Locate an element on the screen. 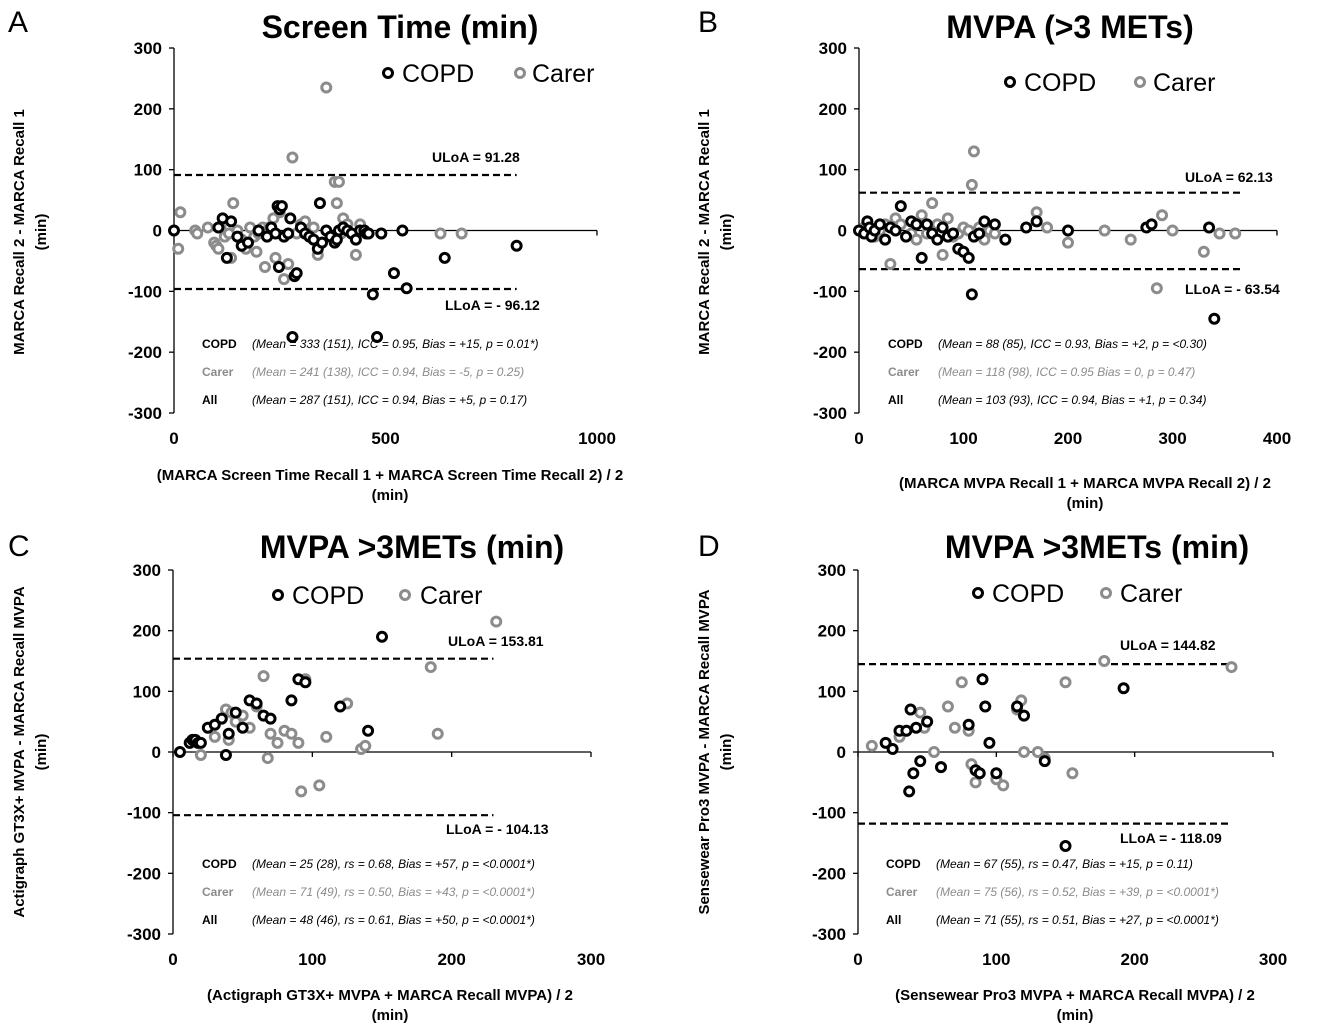  x-tick-label: 100 is located at coordinates (963, 438).